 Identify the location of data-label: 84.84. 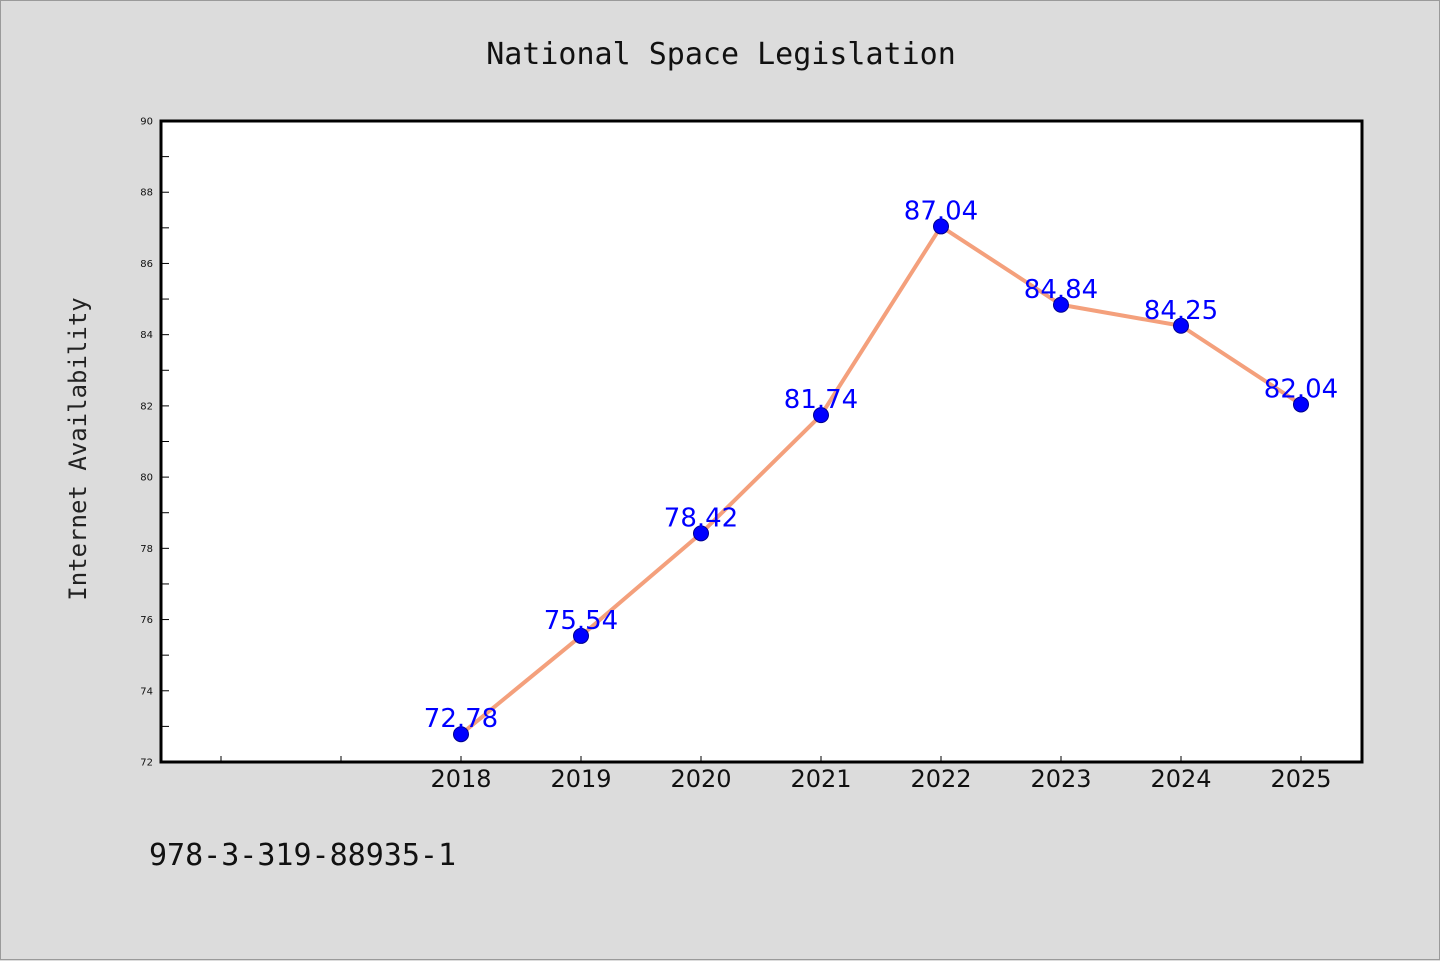
(1061, 290).